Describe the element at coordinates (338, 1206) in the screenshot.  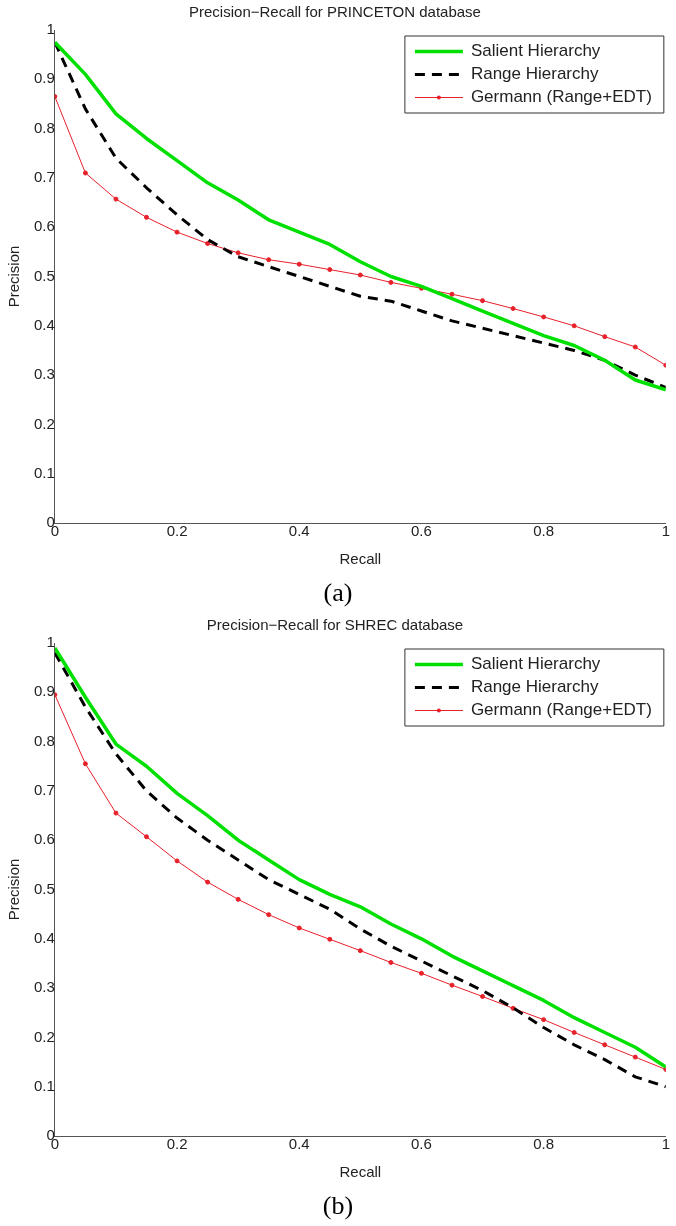
I see `text: (b)` at that location.